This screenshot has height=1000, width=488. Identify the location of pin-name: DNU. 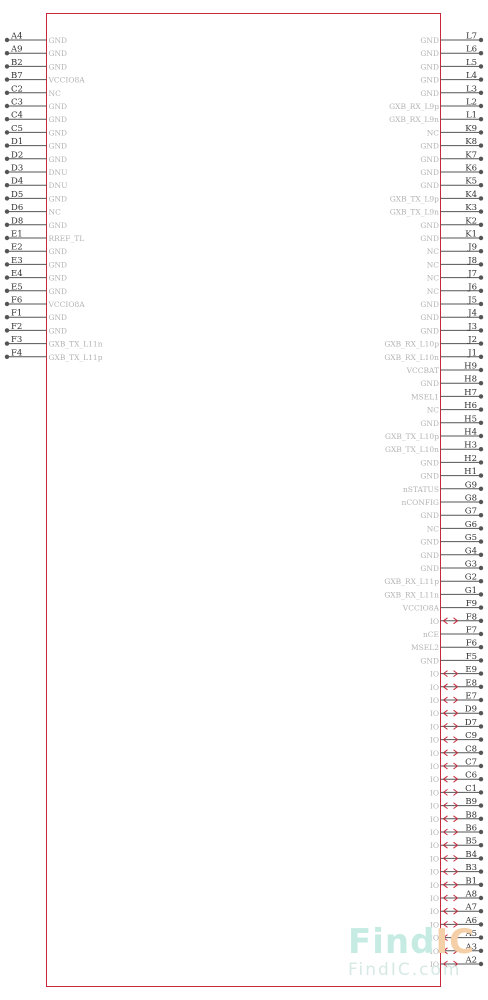
(58, 172).